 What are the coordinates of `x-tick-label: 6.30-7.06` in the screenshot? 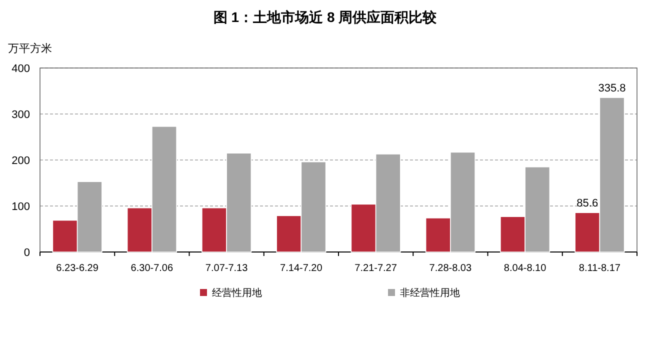 It's located at (152, 268).